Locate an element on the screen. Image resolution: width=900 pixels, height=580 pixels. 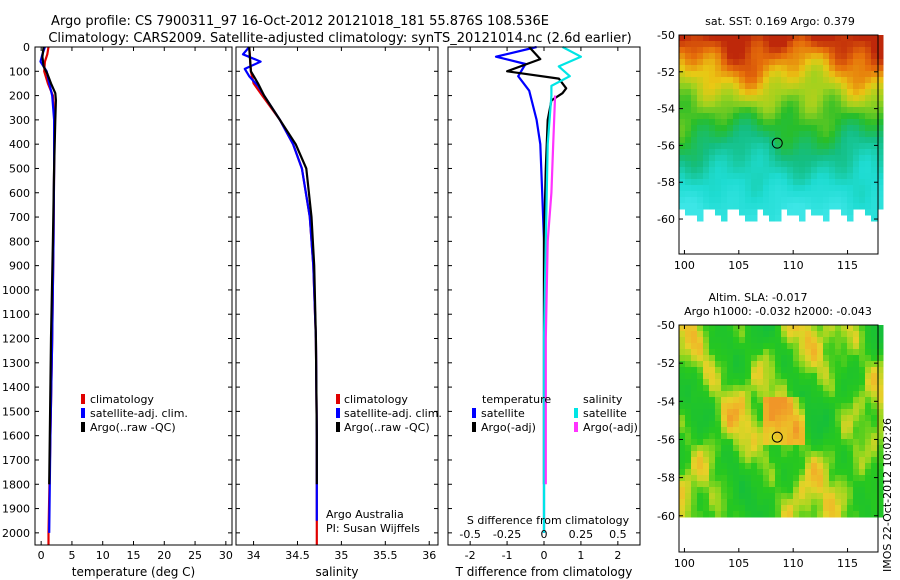
sst-map-title: sat. SST: 0.169 Argo: 0.379 is located at coordinates (780, 21).